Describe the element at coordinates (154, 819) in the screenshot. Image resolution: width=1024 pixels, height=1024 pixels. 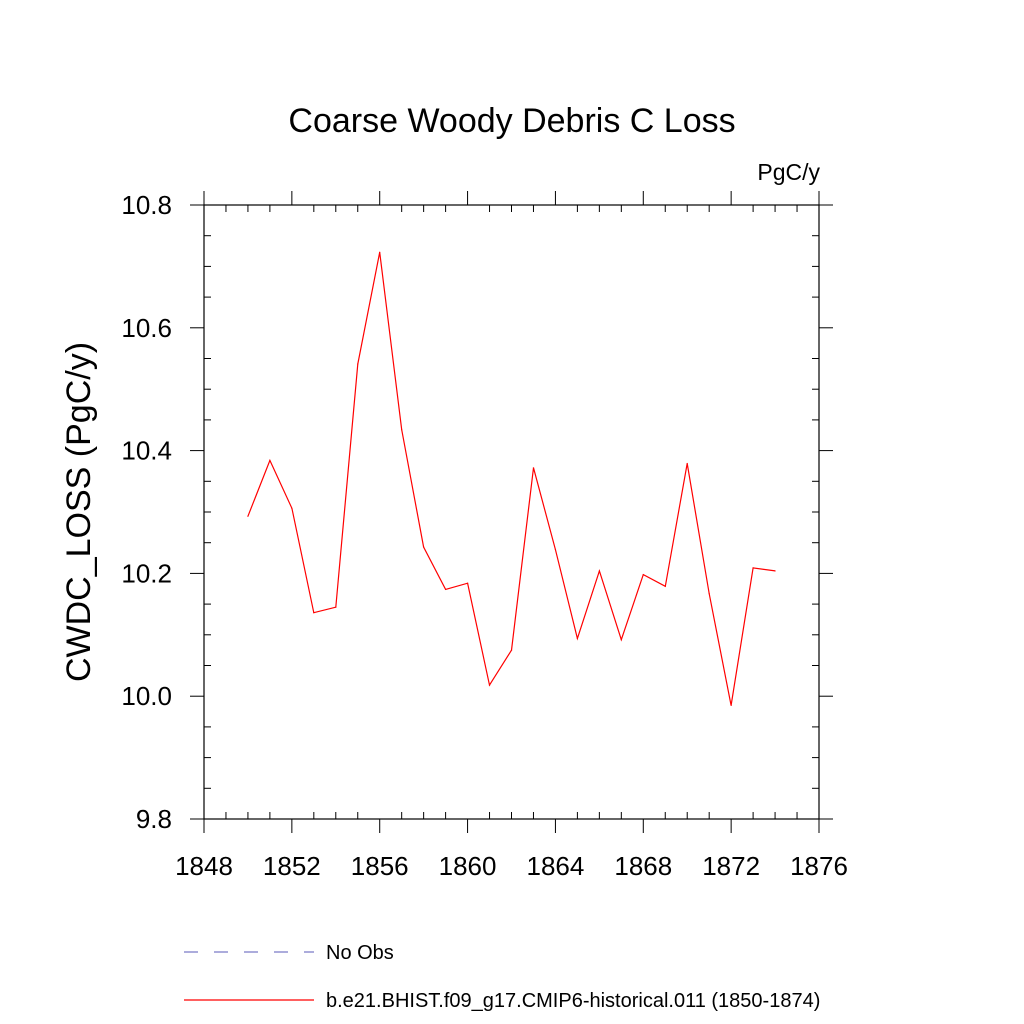
I see `y-tick-label: 9.8` at that location.